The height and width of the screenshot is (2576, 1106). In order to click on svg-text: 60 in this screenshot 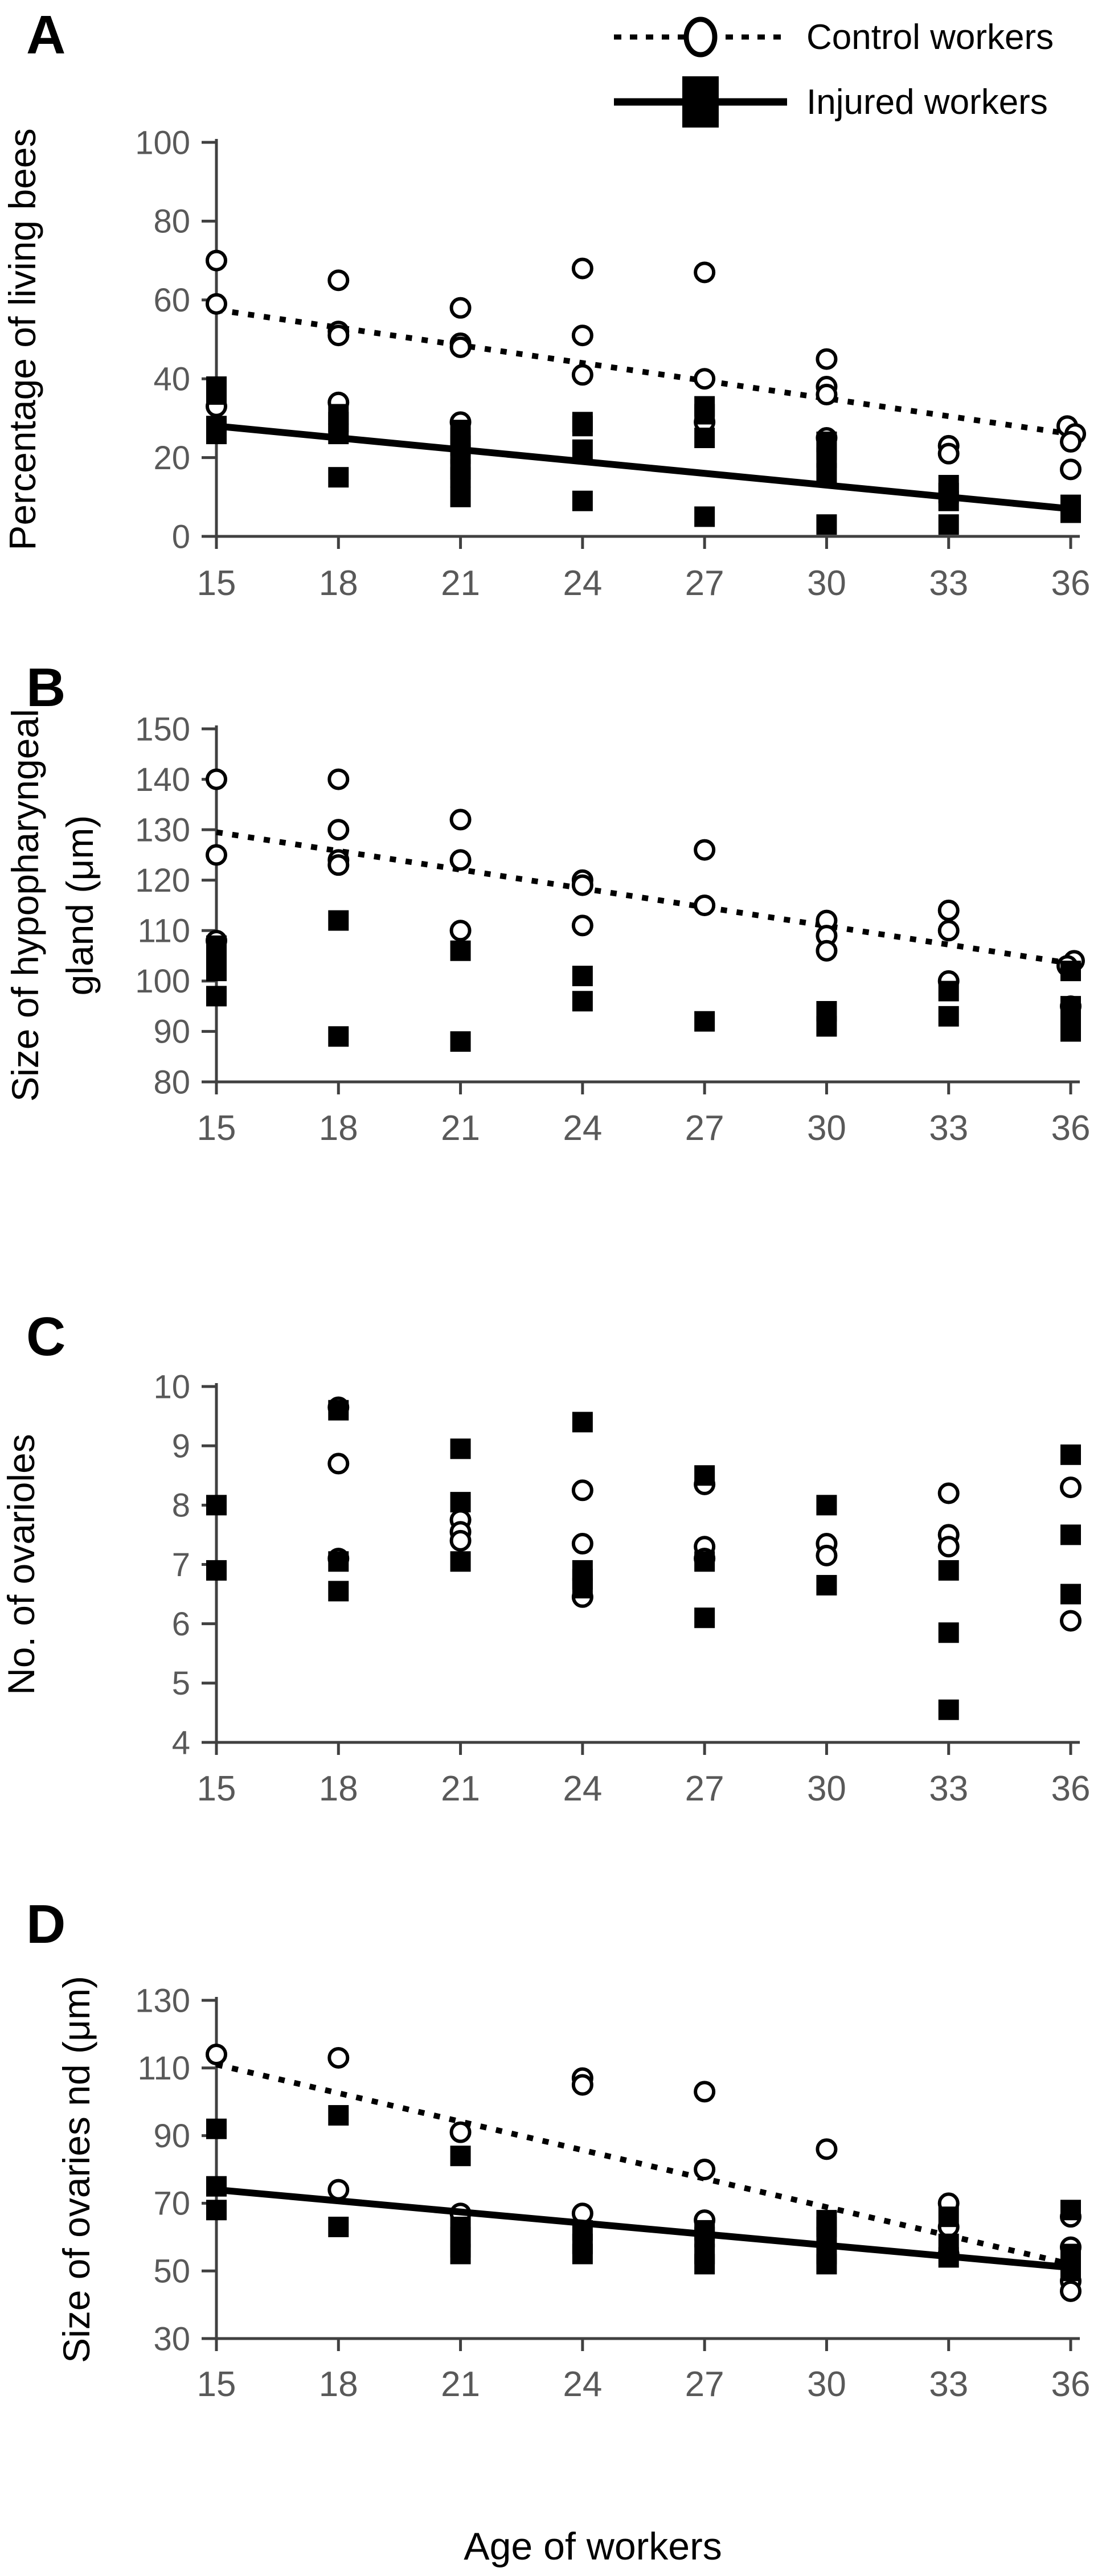, I will do `click(171, 300)`.